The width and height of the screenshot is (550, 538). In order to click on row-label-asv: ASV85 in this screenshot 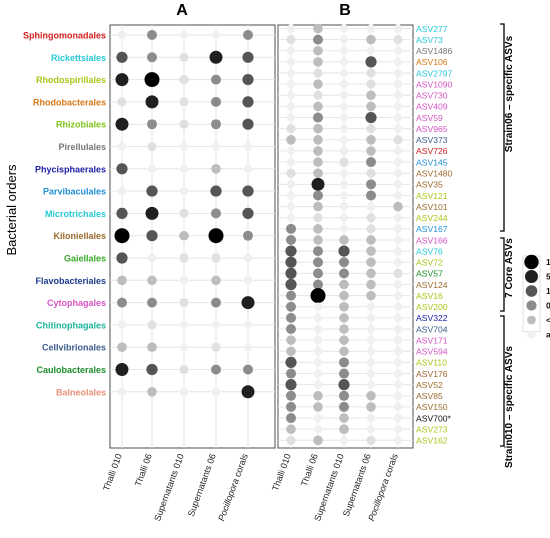, I will do `click(429, 396)`.